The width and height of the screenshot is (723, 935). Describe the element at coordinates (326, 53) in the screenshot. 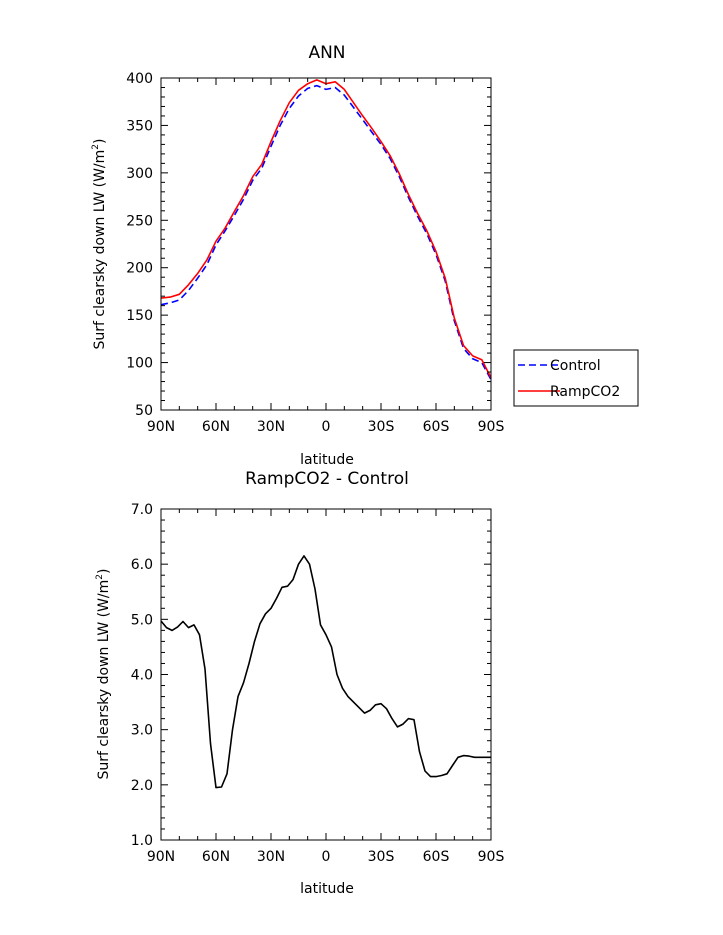

I see `panel1-title: ANN` at that location.